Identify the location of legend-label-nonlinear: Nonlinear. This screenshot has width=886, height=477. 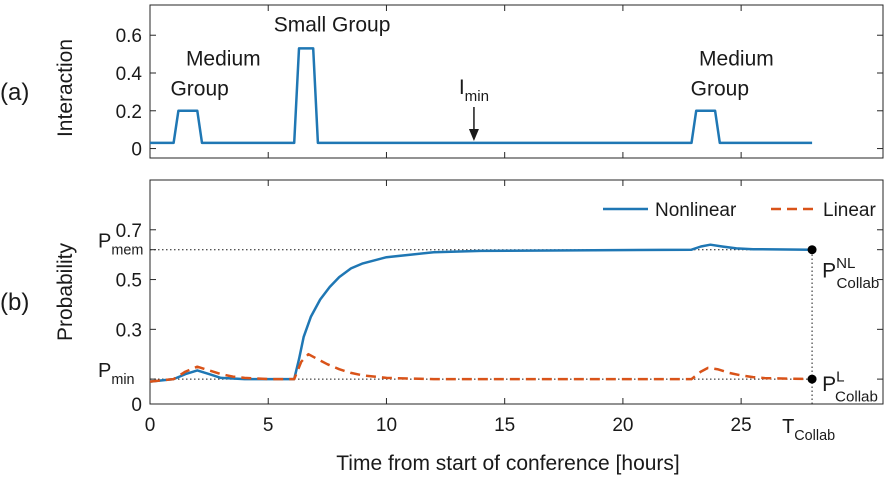
(696, 210).